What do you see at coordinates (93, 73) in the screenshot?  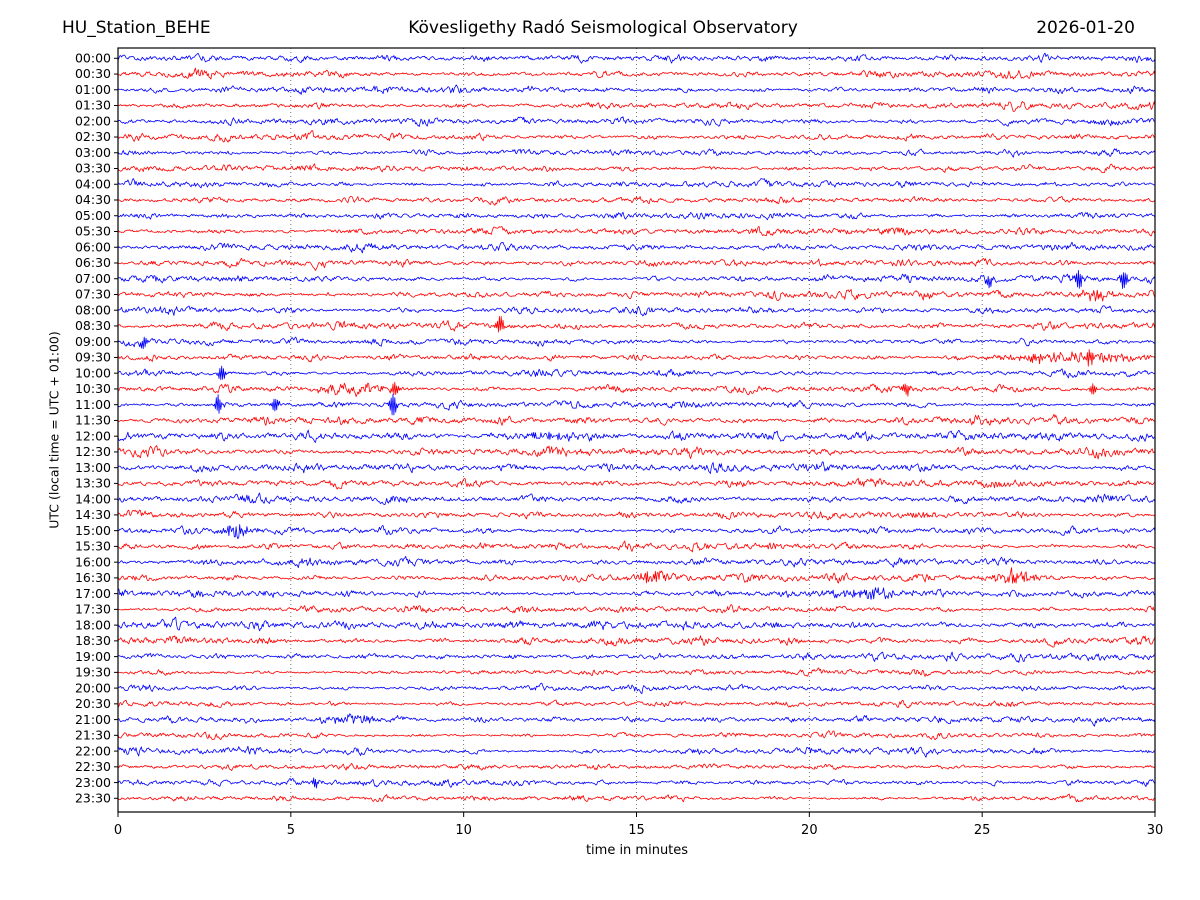 I see `y-tick-label: 00:30` at bounding box center [93, 73].